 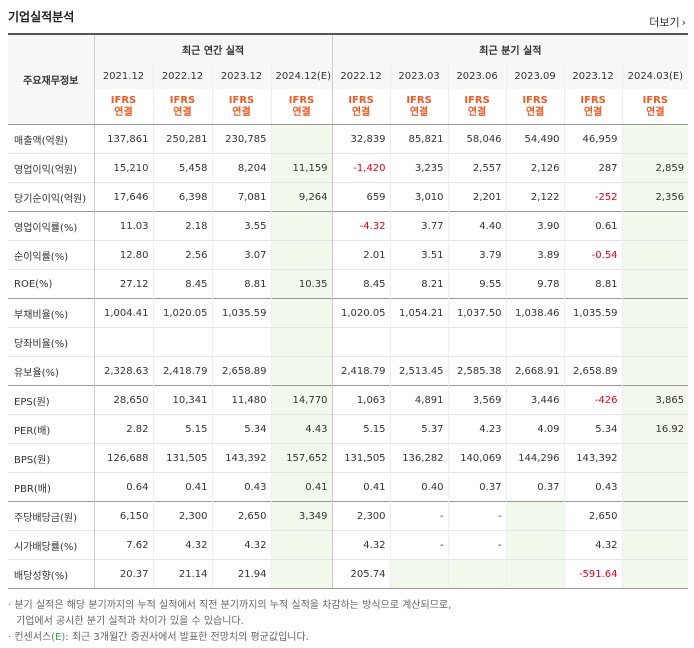 What do you see at coordinates (477, 429) in the screenshot?
I see `table-cell: 4.23` at bounding box center [477, 429].